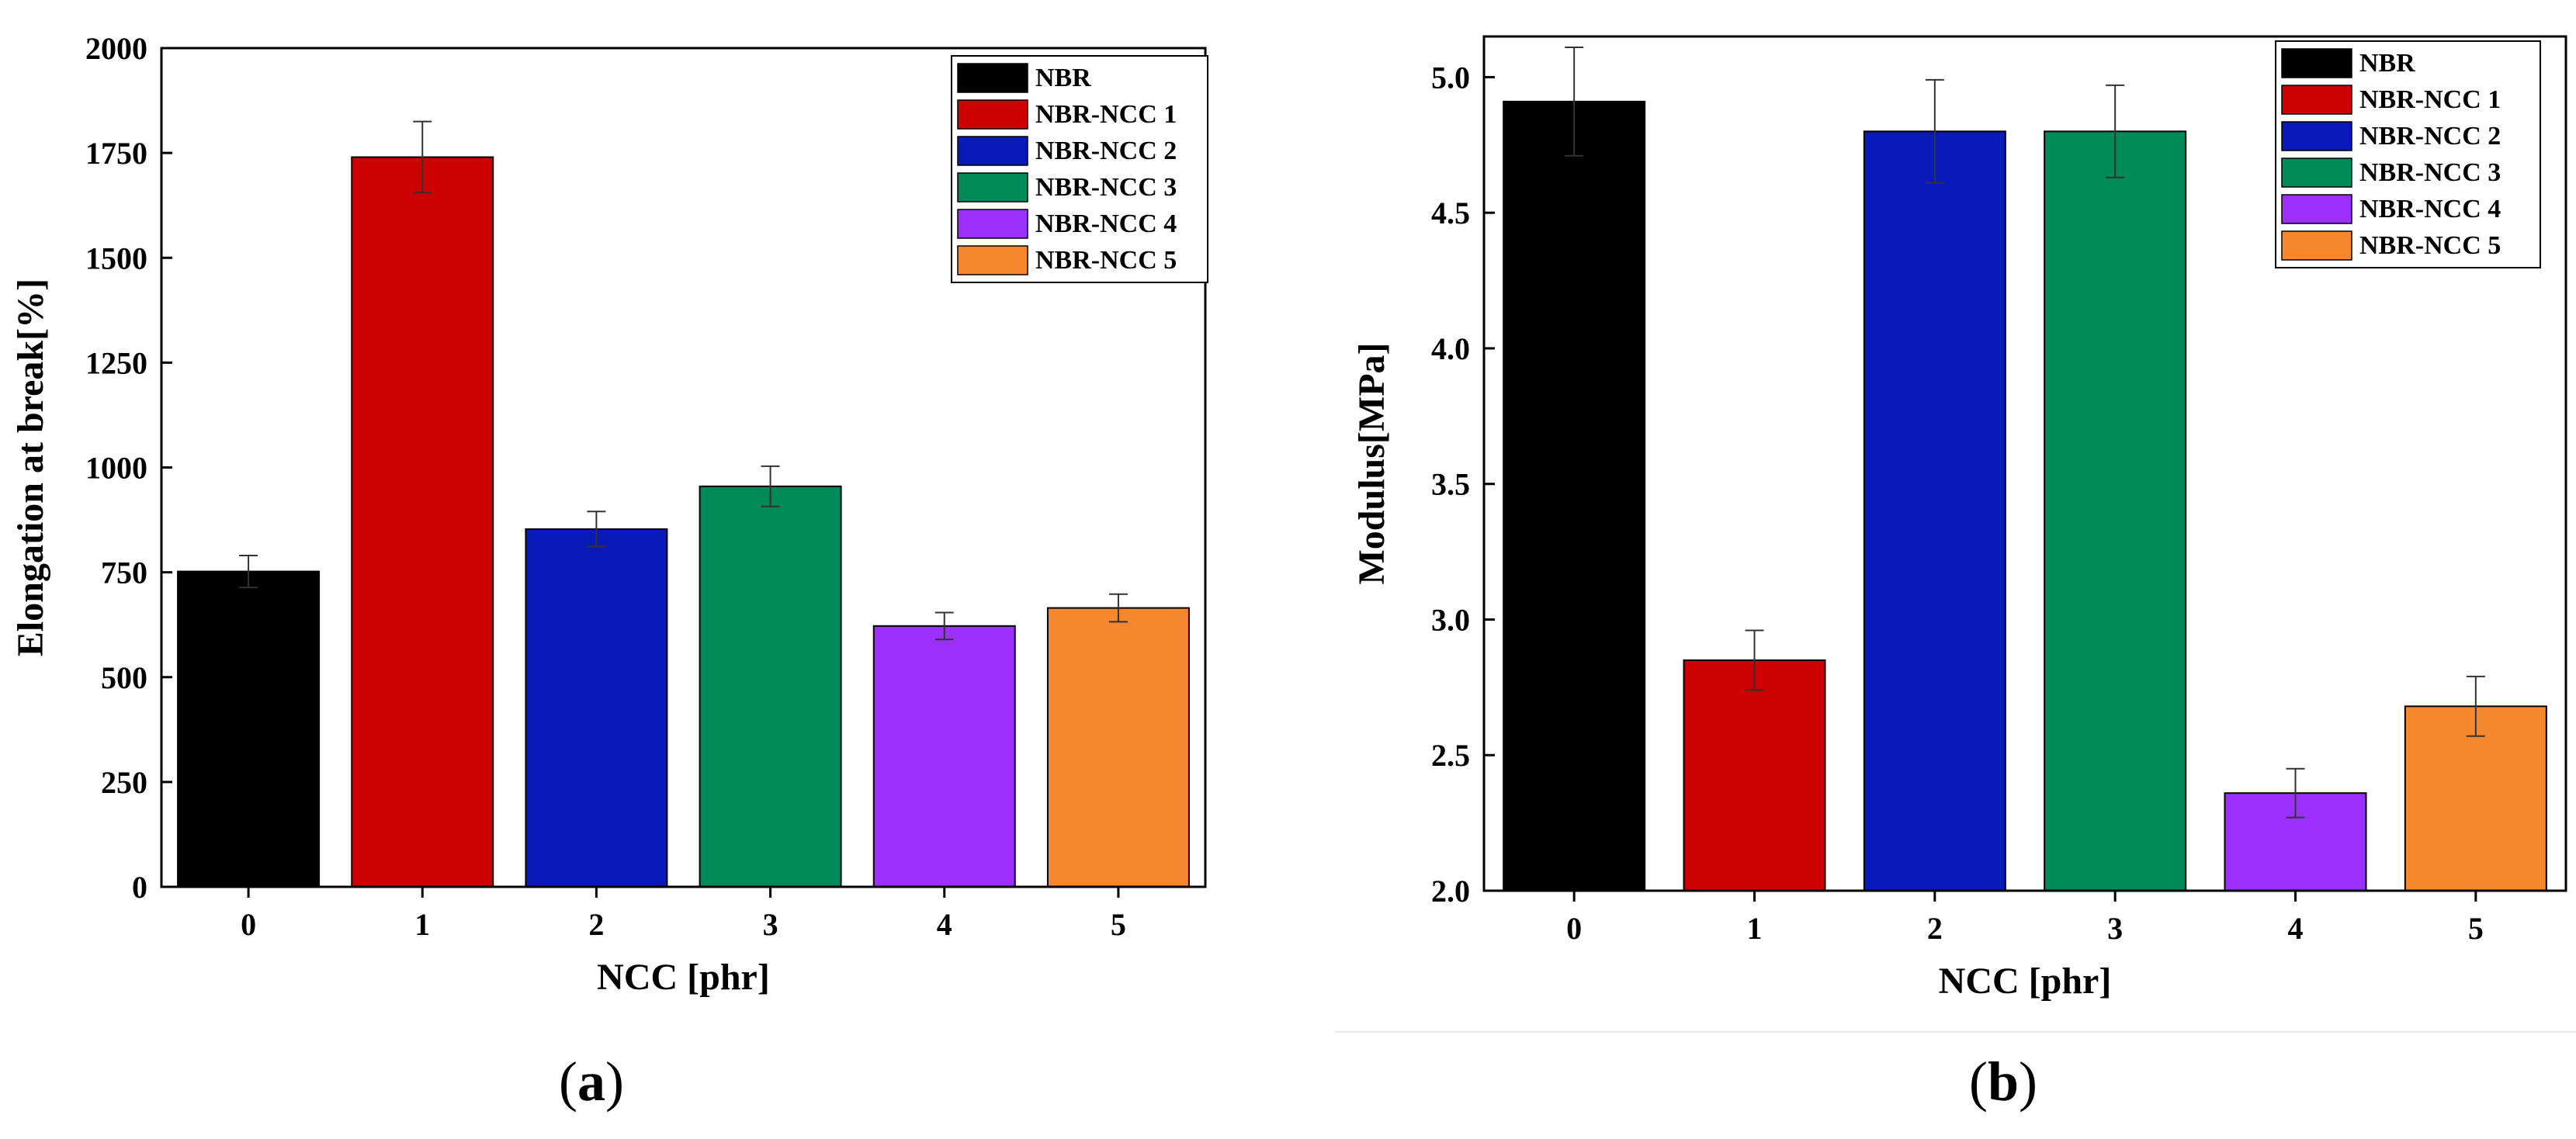  I want to click on panel-caption-letter: b, so click(2003, 1082).